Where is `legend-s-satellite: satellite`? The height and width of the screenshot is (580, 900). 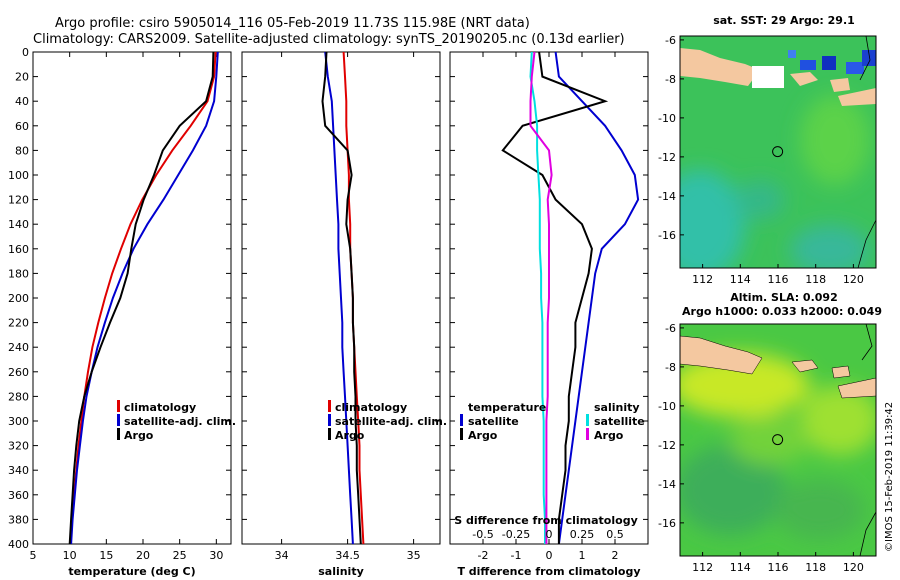 legend-s-satellite: satellite is located at coordinates (619, 421).